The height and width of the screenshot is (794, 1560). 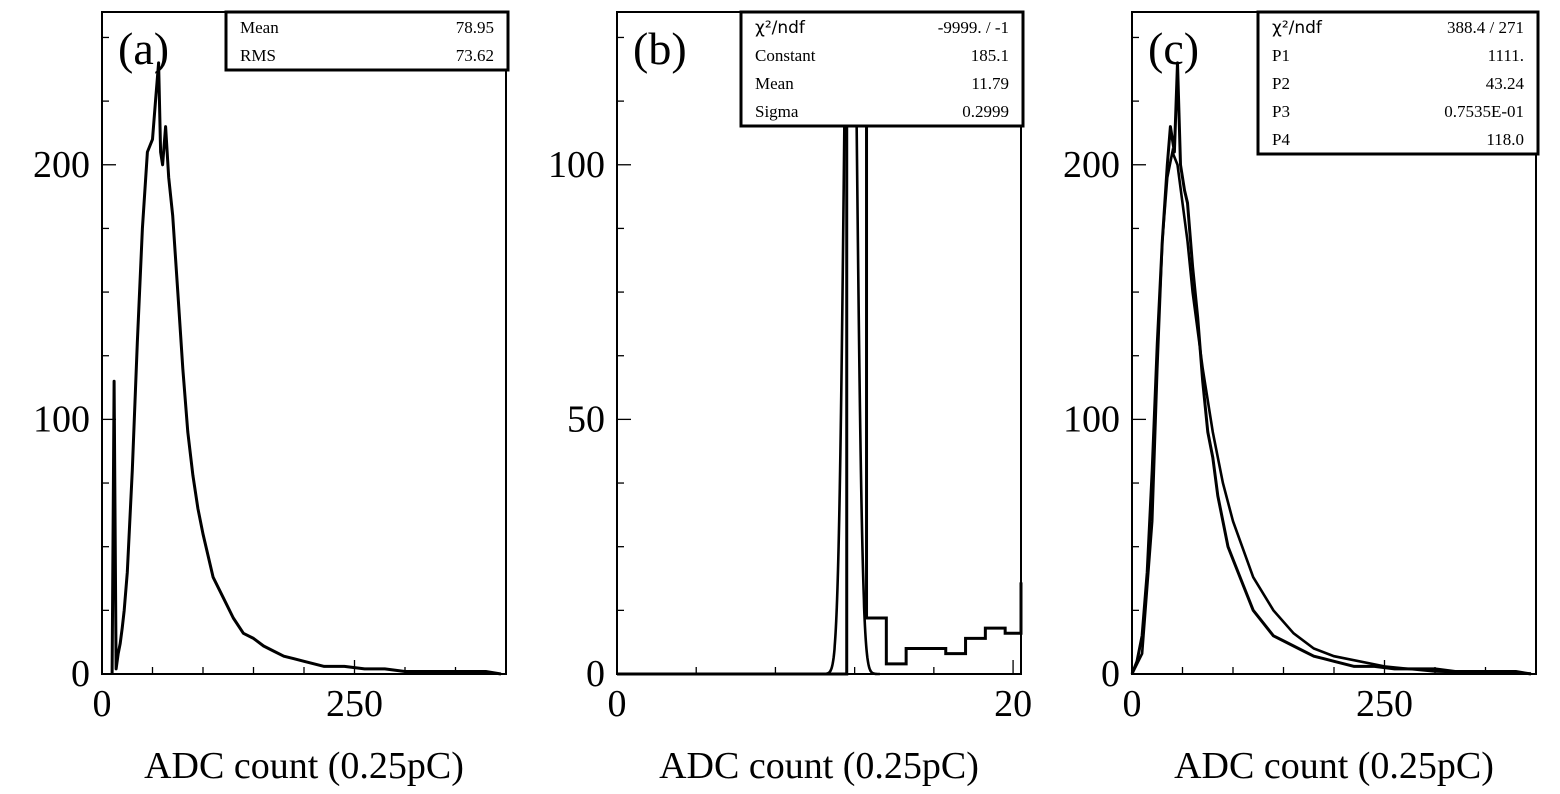 I want to click on stats-label: Constant, so click(x=785, y=55).